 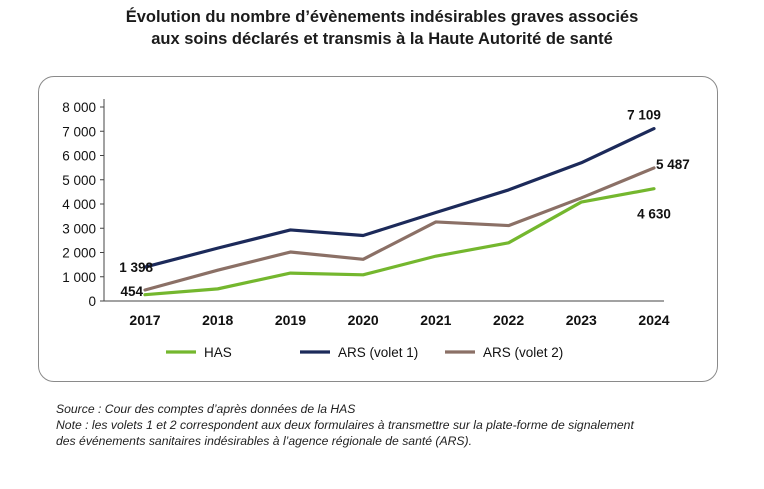 What do you see at coordinates (79, 253) in the screenshot?
I see `y-tick-label: 2 000` at bounding box center [79, 253].